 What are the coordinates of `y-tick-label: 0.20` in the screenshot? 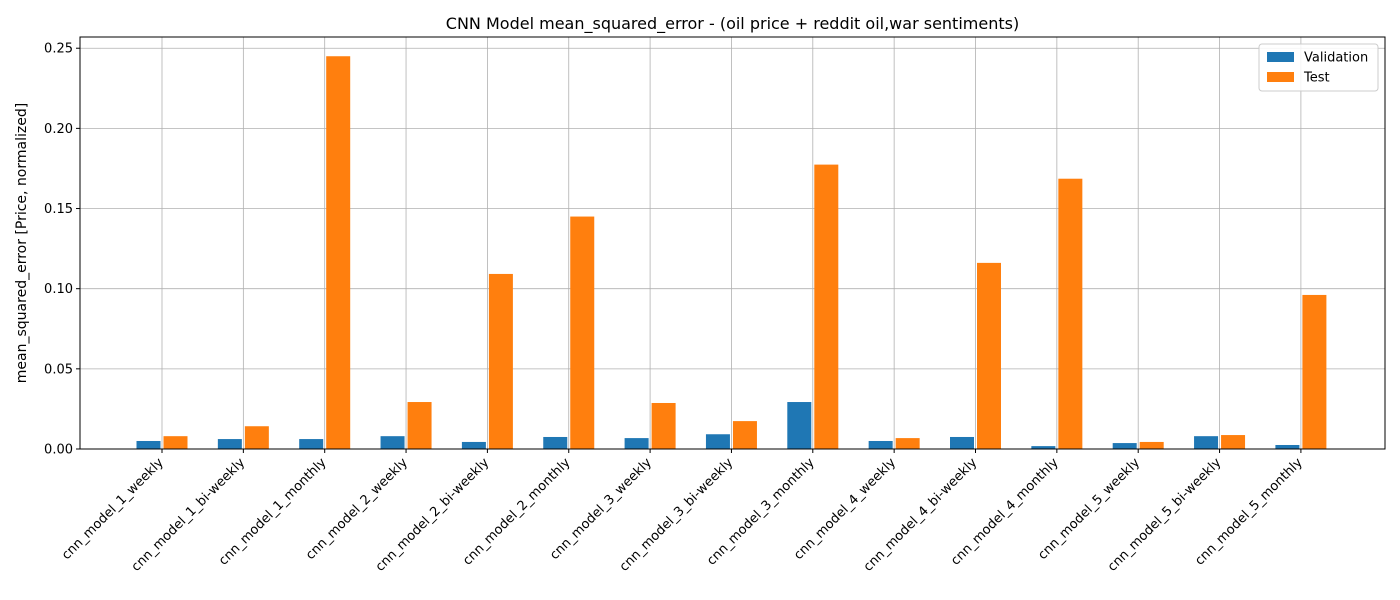 It's located at (58, 129).